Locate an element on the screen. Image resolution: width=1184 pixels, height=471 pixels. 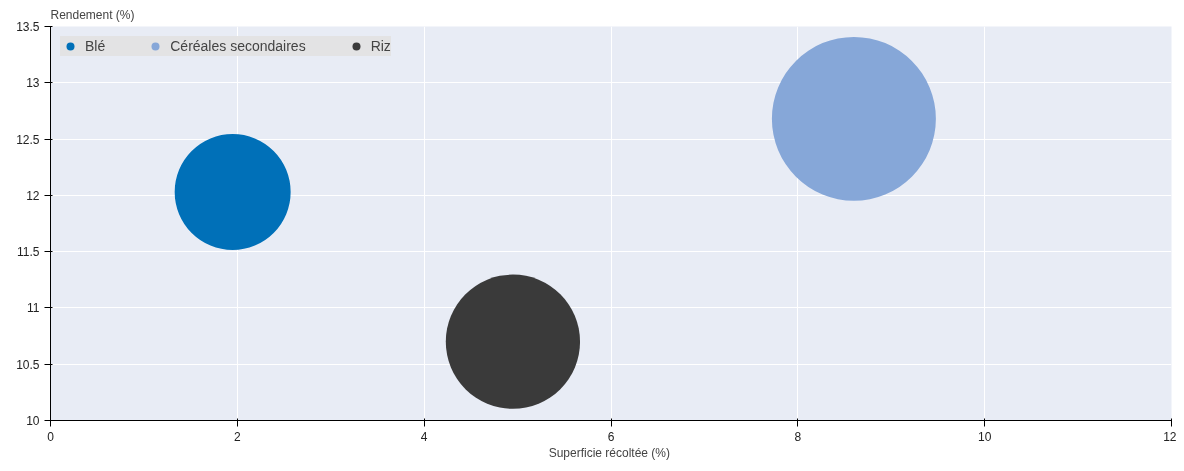
y-tick-label: 12 is located at coordinates (33, 195).